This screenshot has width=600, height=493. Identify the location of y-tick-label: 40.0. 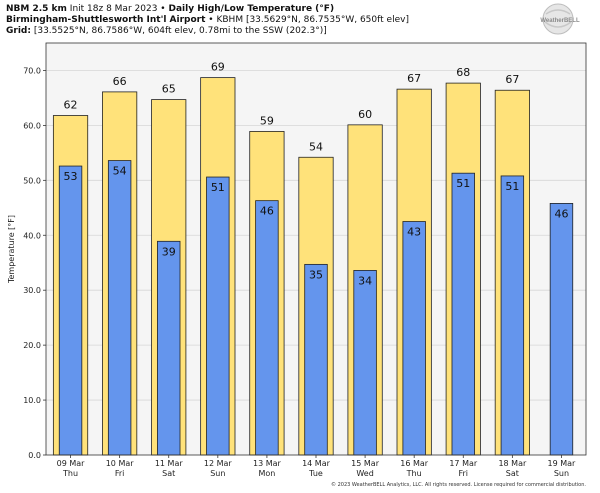
(32, 235).